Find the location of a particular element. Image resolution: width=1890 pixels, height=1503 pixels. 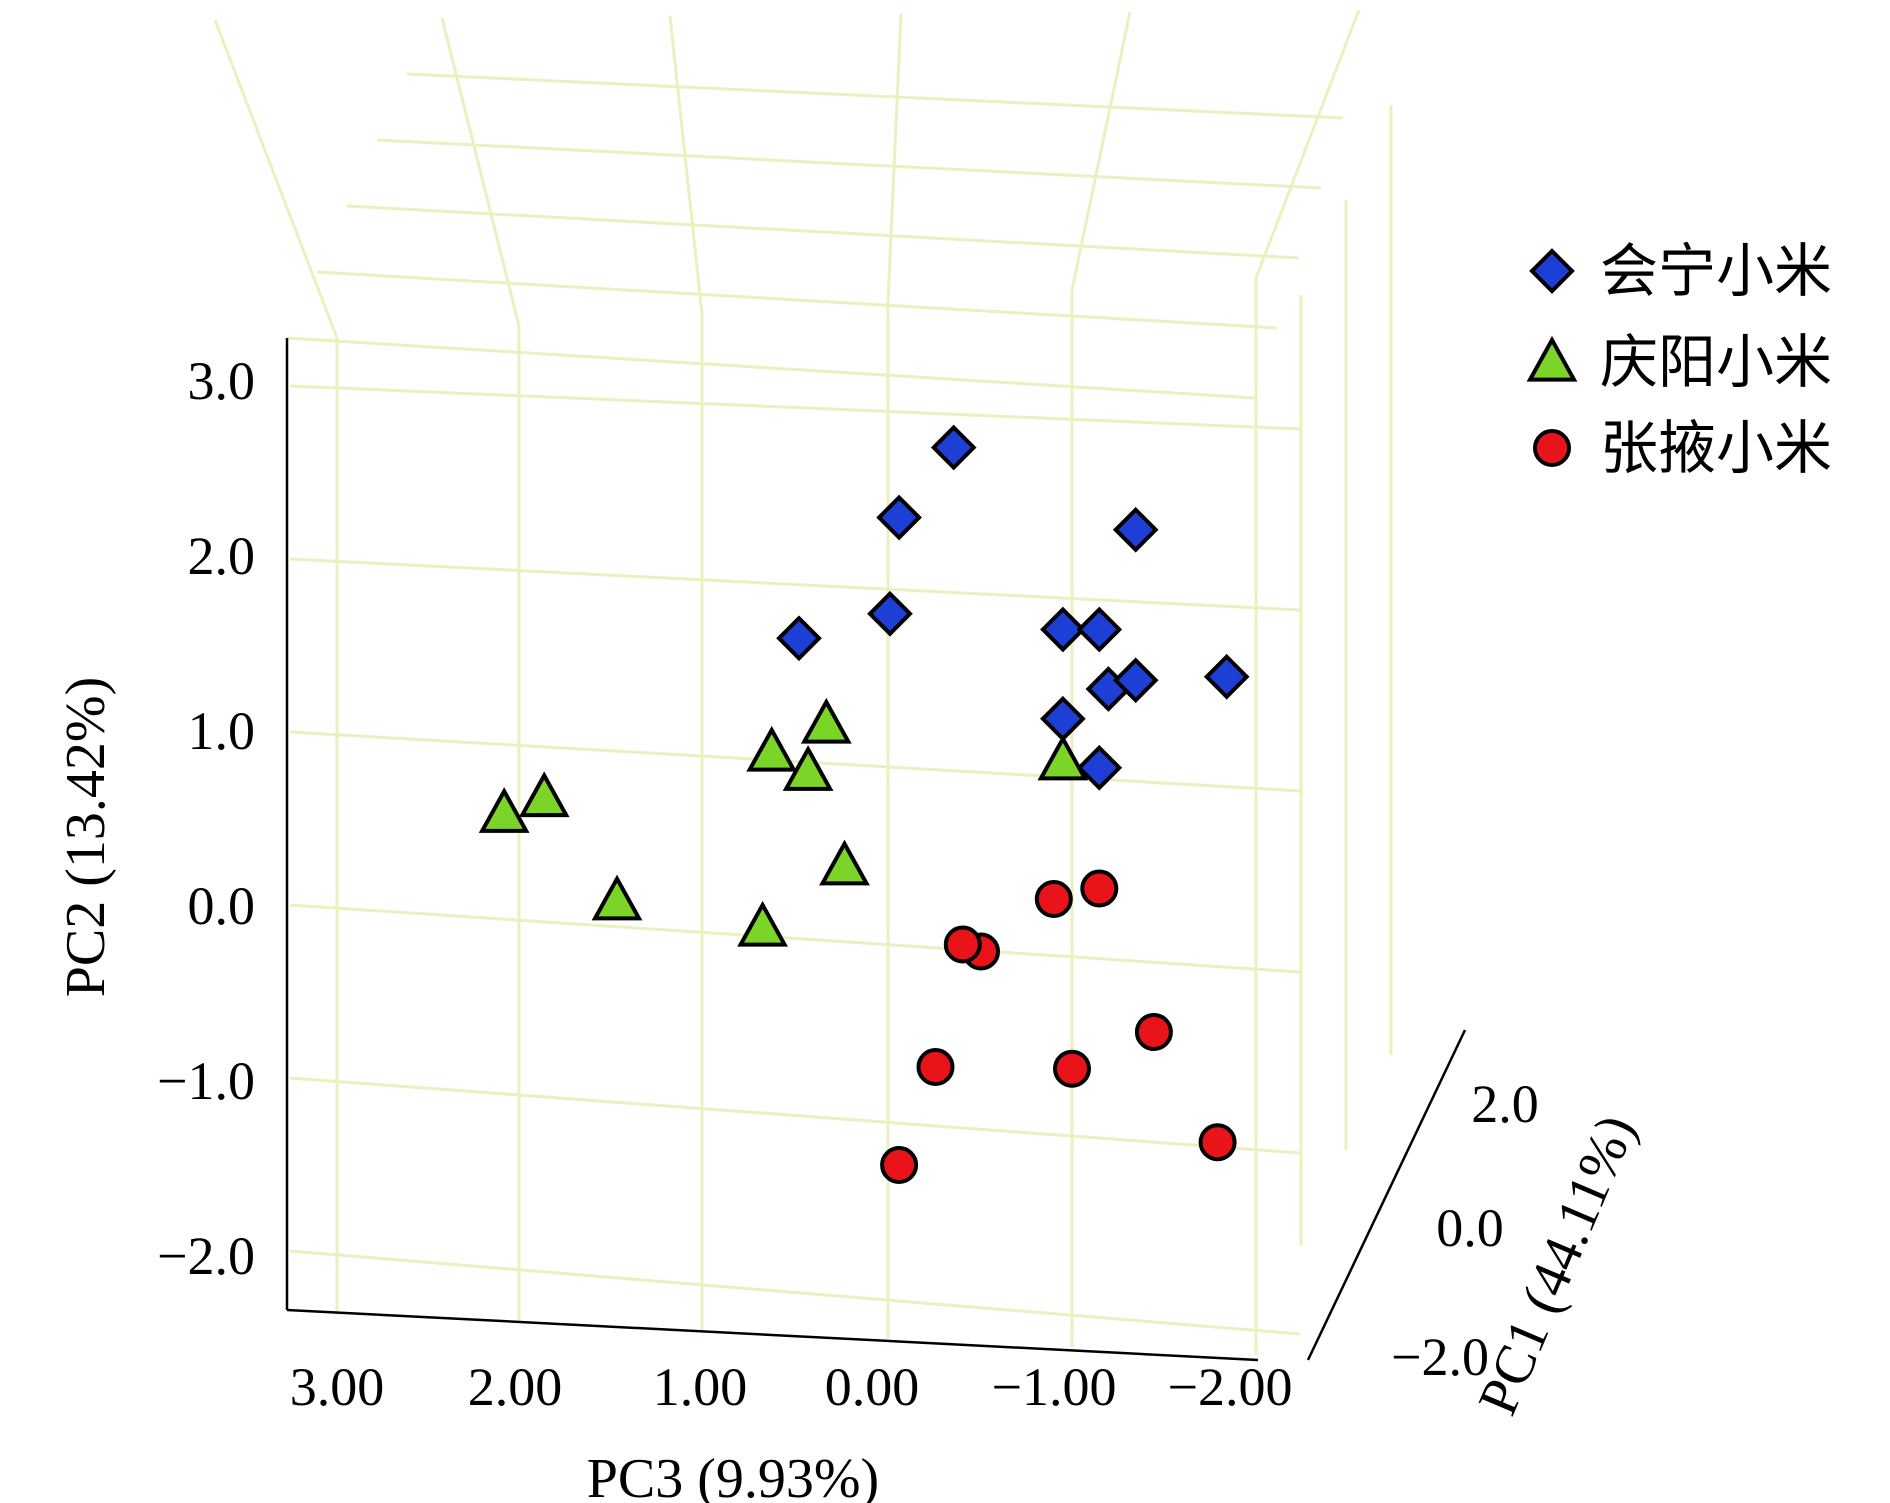

x-tick-label: 3.00 is located at coordinates (337, 1387).